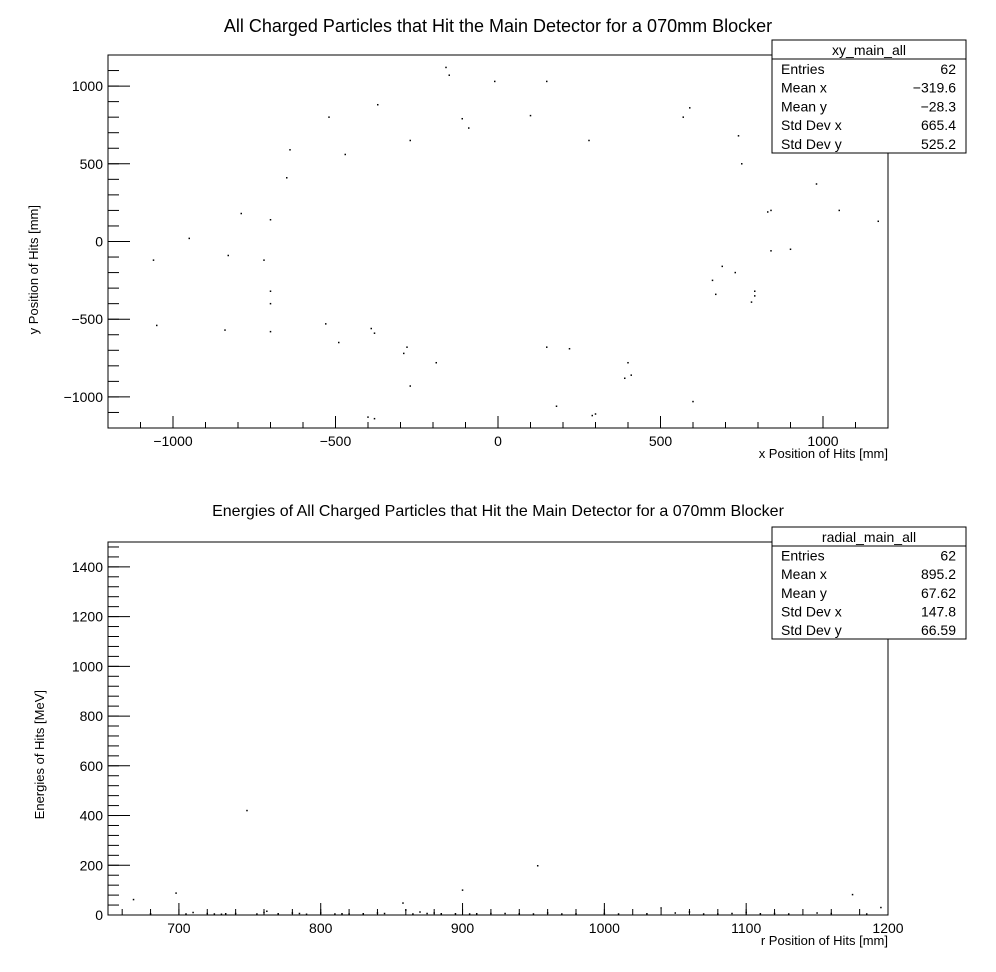 Image resolution: width=996 pixels, height=972 pixels. What do you see at coordinates (321, 928) in the screenshot?
I see `x-tick-label: 800` at bounding box center [321, 928].